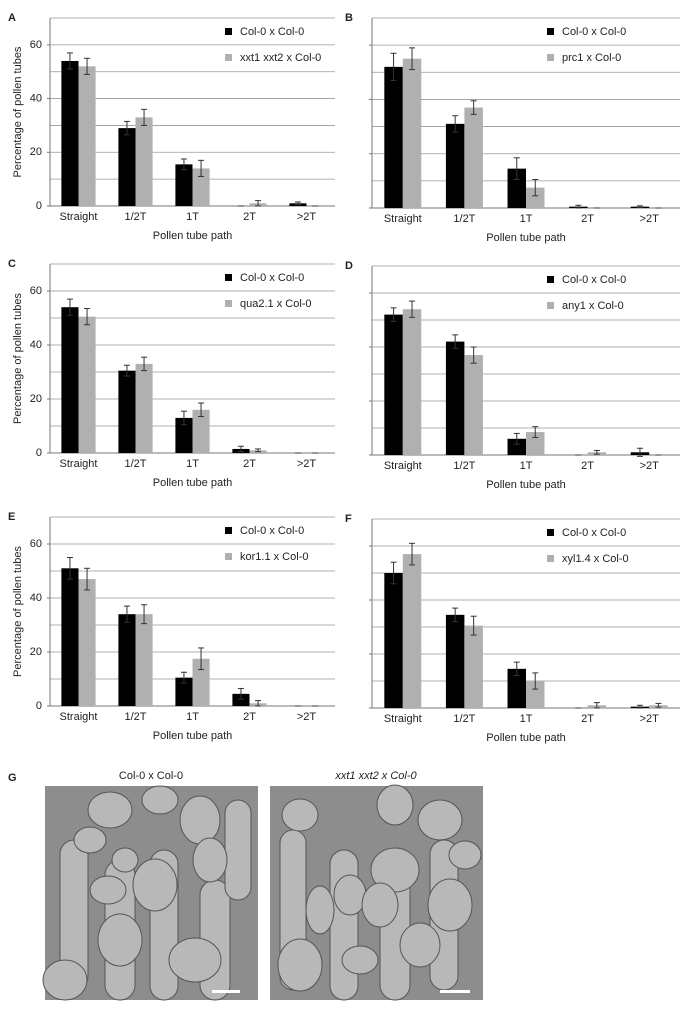 This screenshot has height=1017, width=685. Describe the element at coordinates (274, 557) in the screenshot. I see `legend-label: kor1.1 x Col-0` at that location.